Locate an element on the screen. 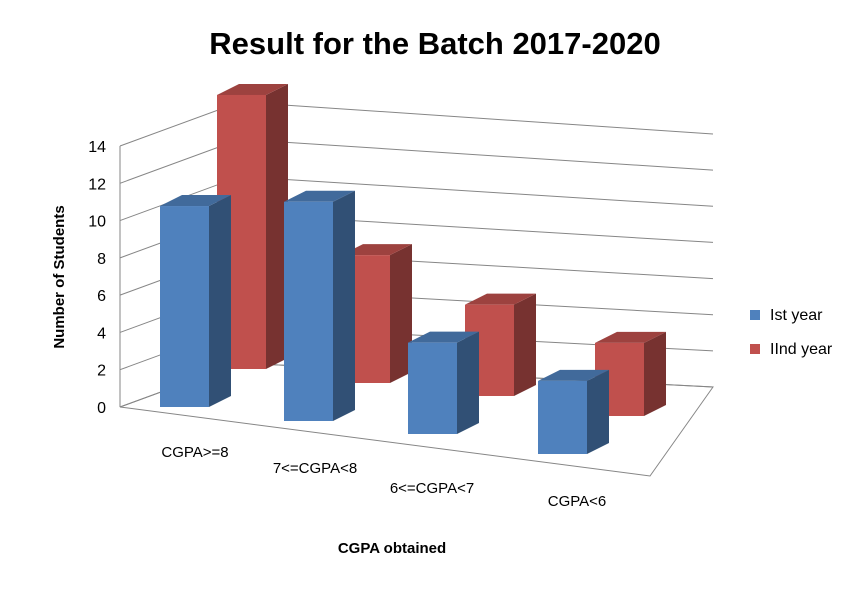 Image resolution: width=860 pixels, height=597 pixels. legend: Ist year IInd year is located at coordinates (791, 332).